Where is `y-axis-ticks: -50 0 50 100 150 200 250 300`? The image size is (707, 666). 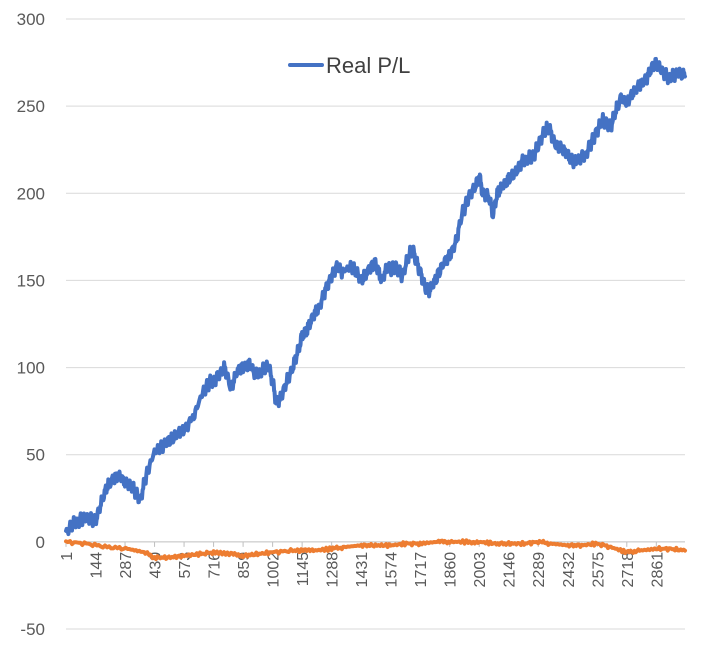 y-axis-ticks: -50 0 50 100 150 200 250 300 is located at coordinates (31, 324).